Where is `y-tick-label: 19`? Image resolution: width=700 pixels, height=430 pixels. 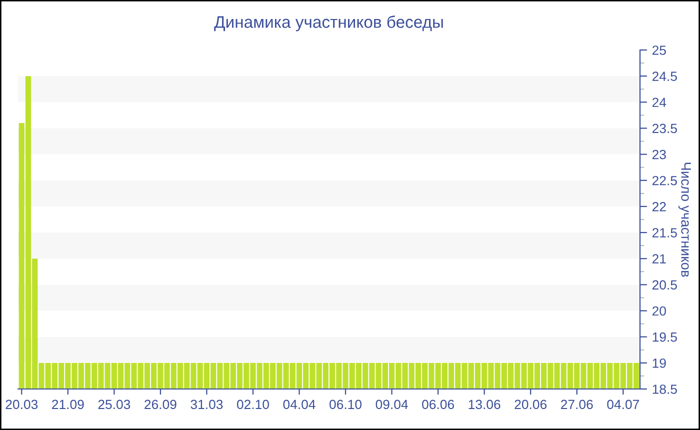
y-tick-label: 19 is located at coordinates (659, 363).